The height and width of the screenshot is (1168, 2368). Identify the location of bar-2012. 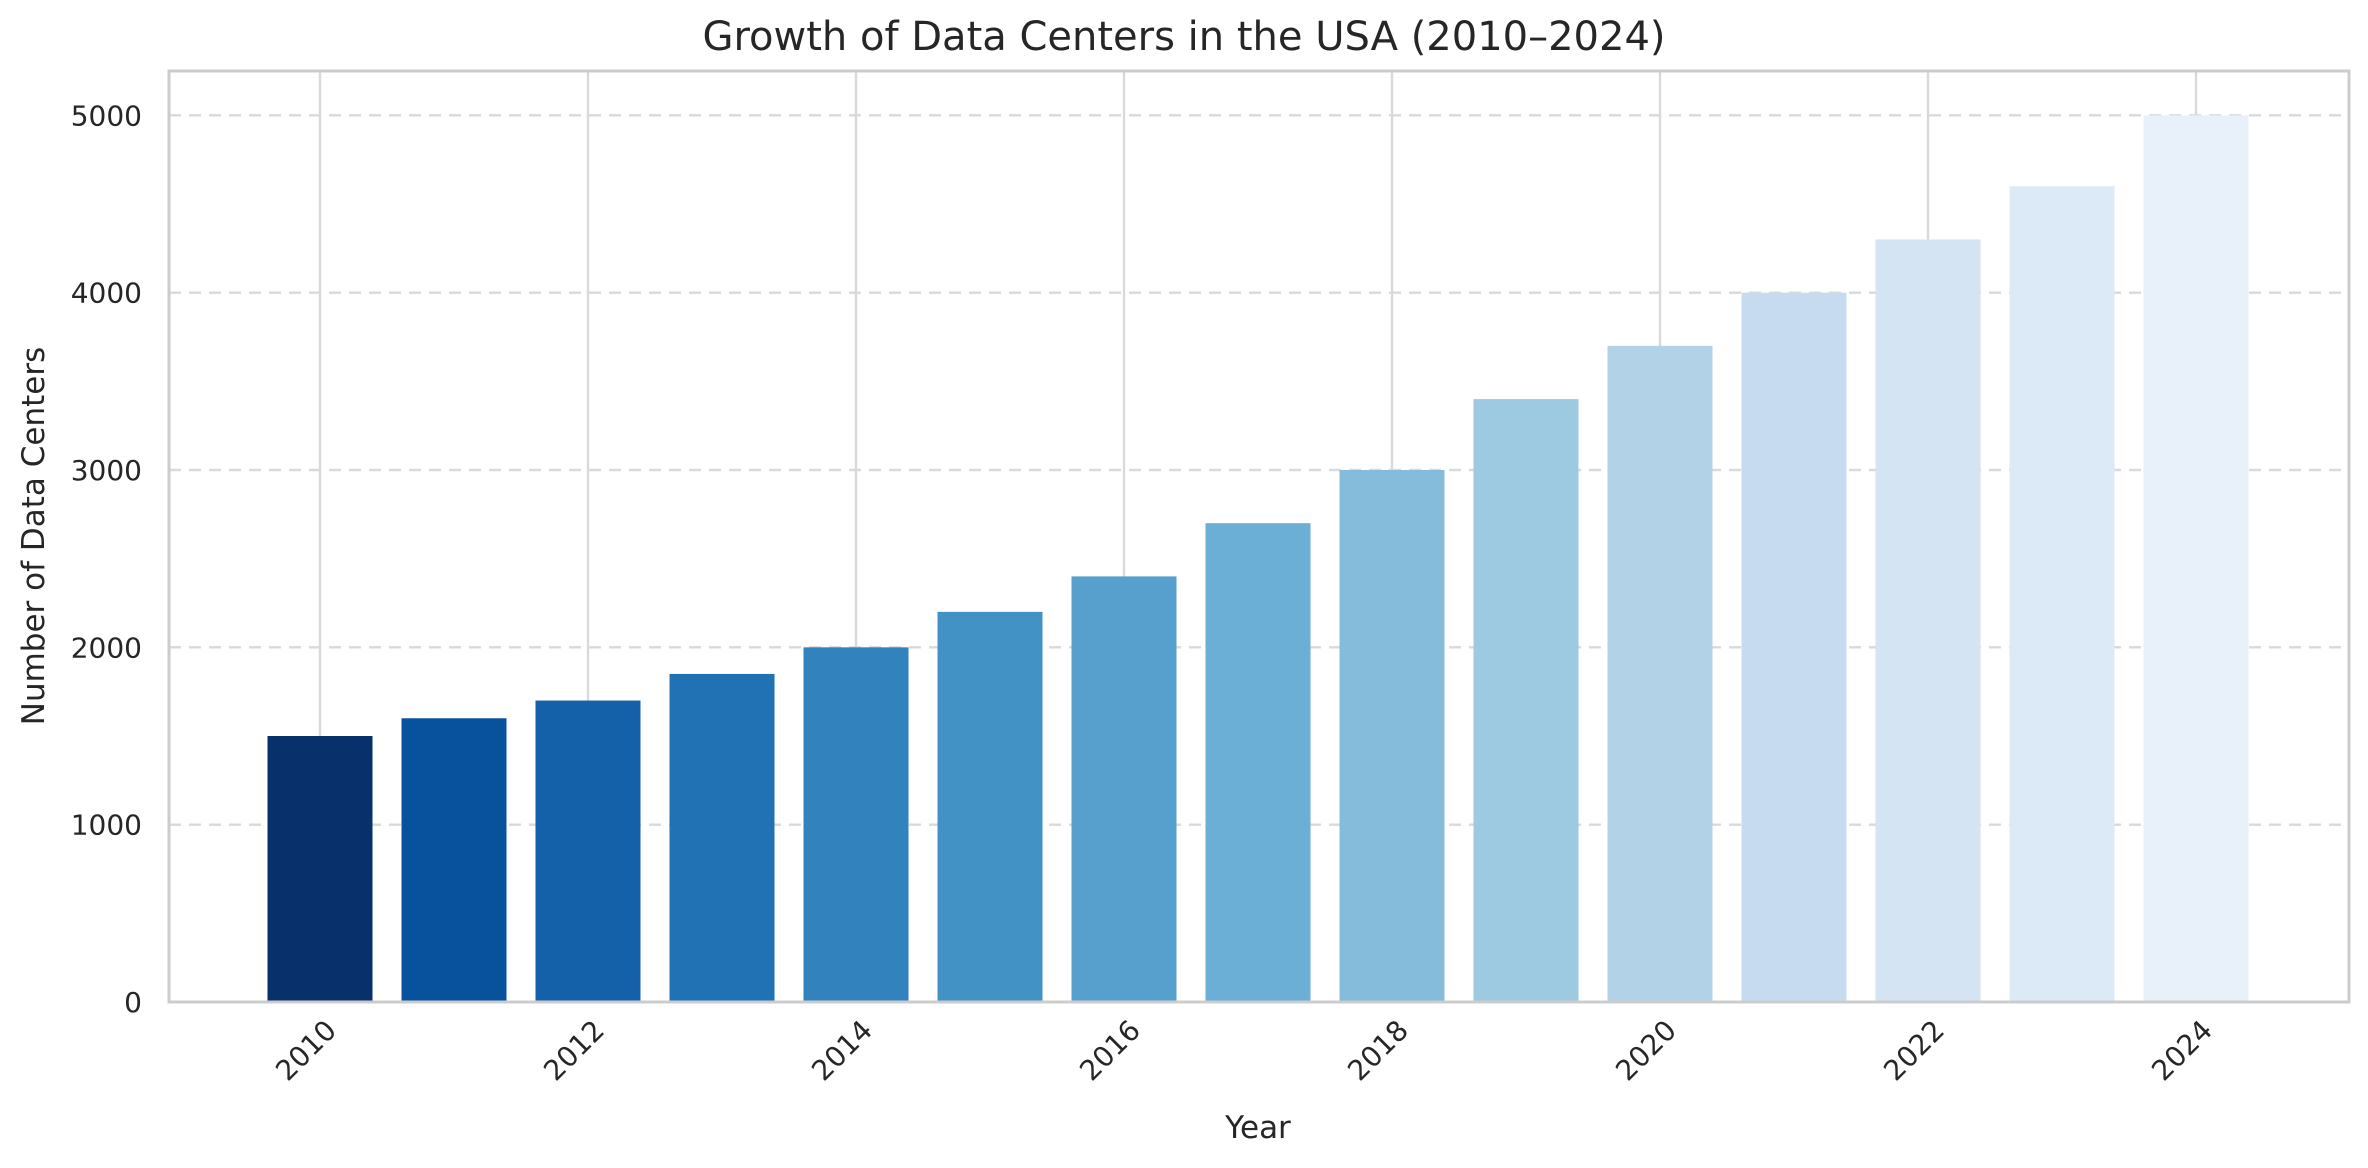
(588, 851).